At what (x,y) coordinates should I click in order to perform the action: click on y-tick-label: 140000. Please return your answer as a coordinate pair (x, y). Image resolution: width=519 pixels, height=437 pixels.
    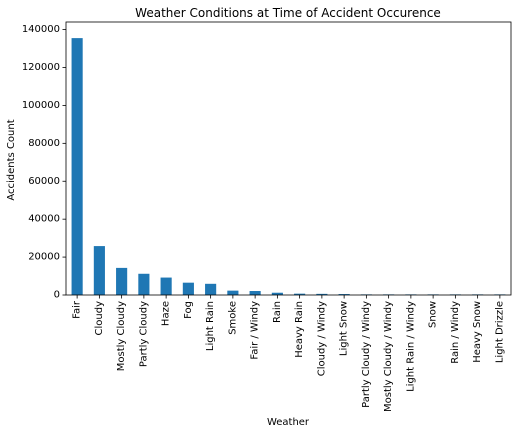
    Looking at the image, I should click on (41, 29).